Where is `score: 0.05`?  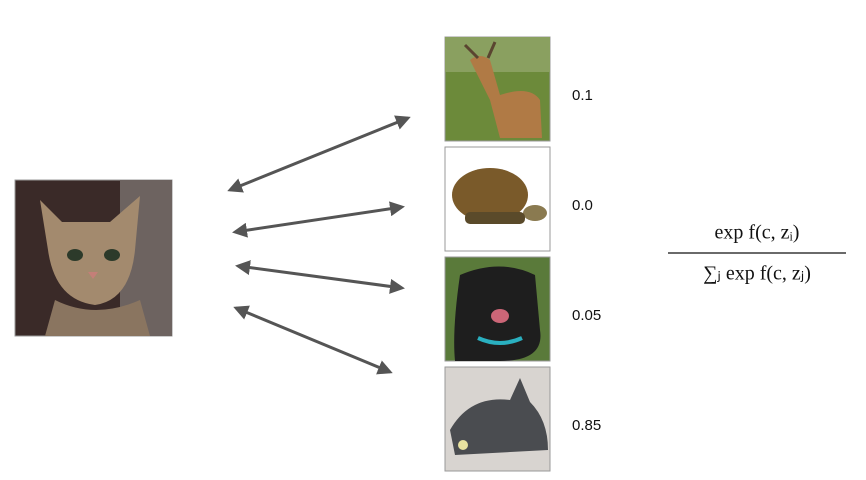 score: 0.05 is located at coordinates (586, 315).